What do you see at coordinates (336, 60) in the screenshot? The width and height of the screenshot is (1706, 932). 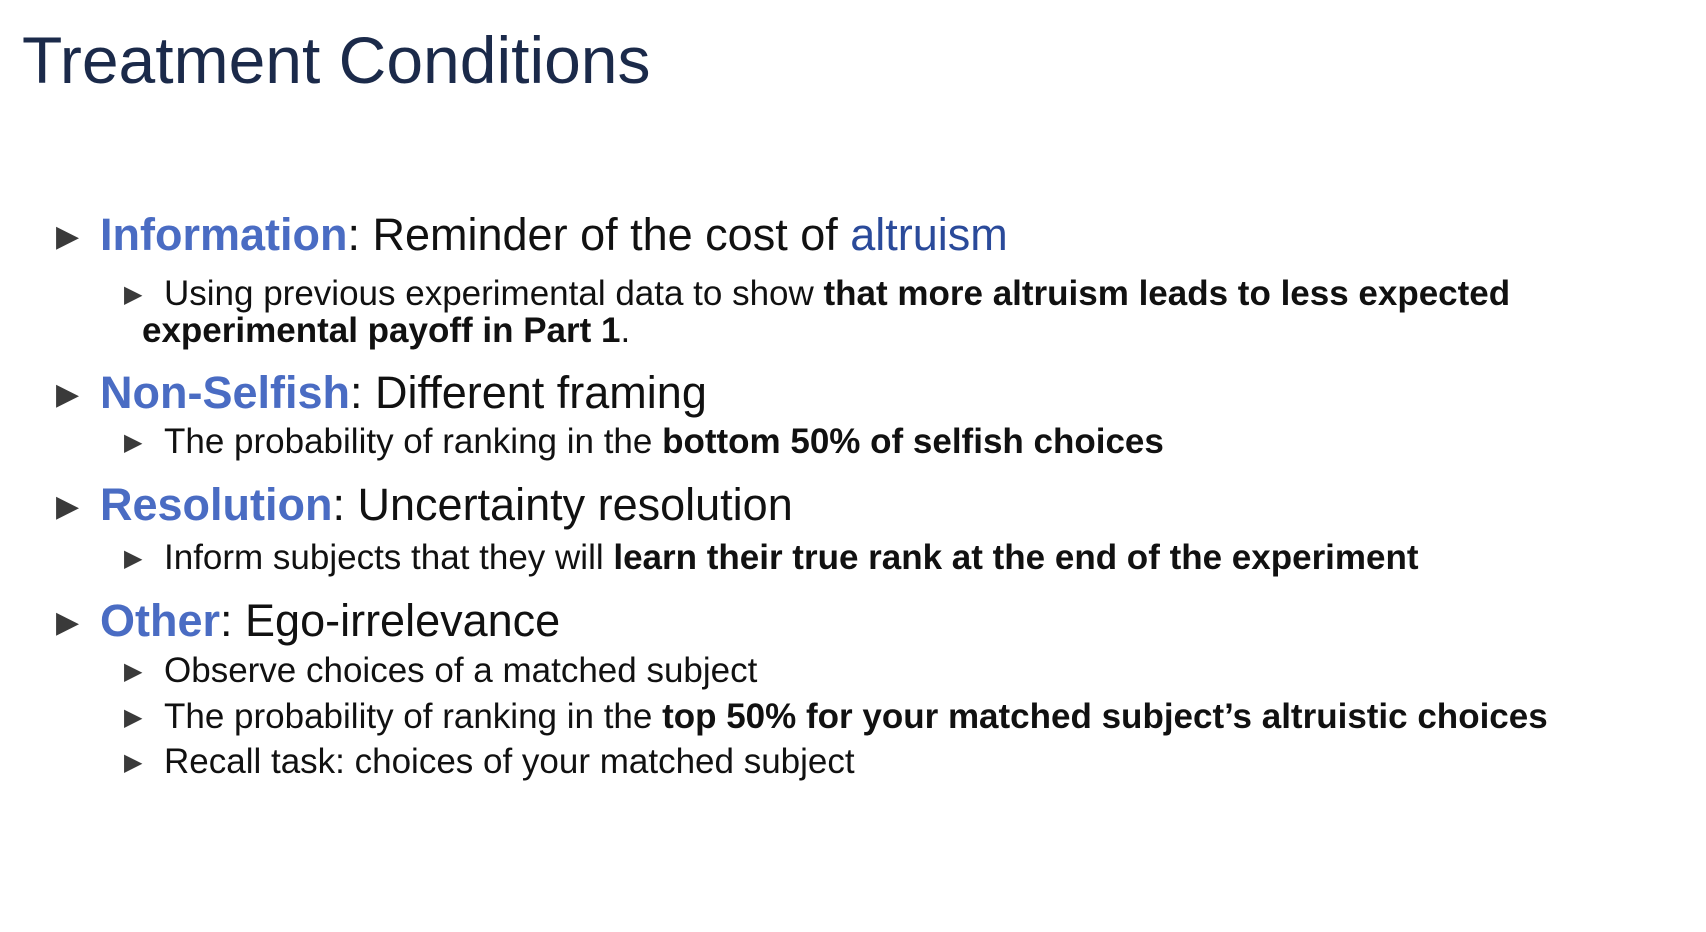 I see `slide-title: Treatment Conditions` at bounding box center [336, 60].